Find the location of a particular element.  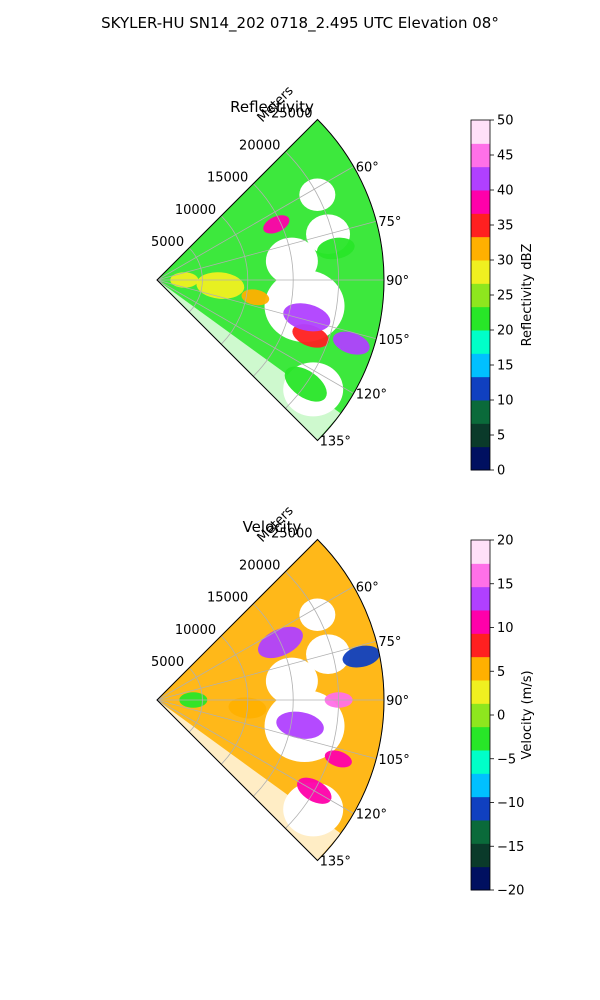

colorbar-tick-label: 50 is located at coordinates (505, 121).